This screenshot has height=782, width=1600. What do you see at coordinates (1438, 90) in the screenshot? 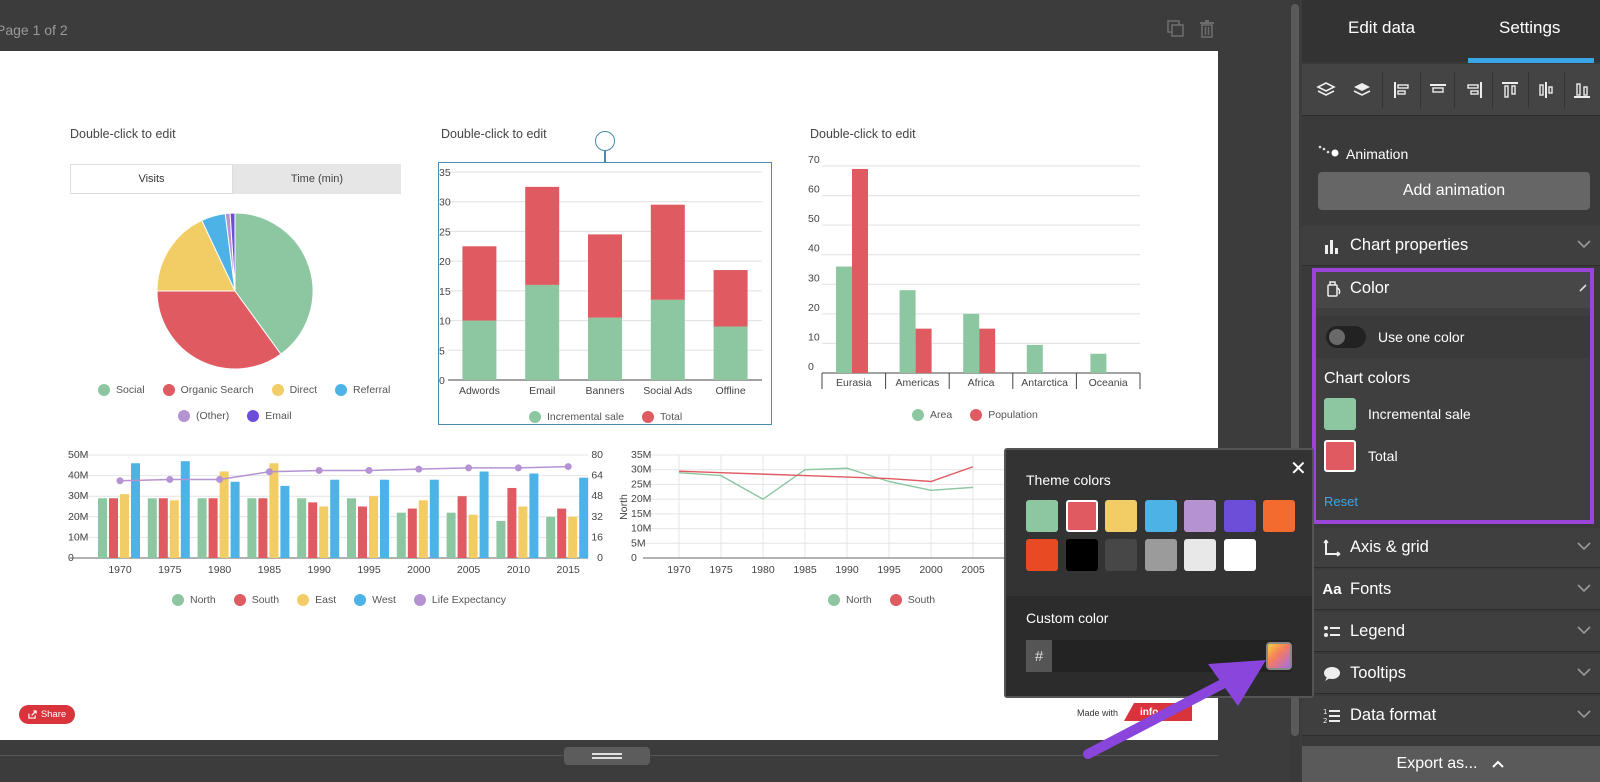
I see `align-center-icon` at bounding box center [1438, 90].